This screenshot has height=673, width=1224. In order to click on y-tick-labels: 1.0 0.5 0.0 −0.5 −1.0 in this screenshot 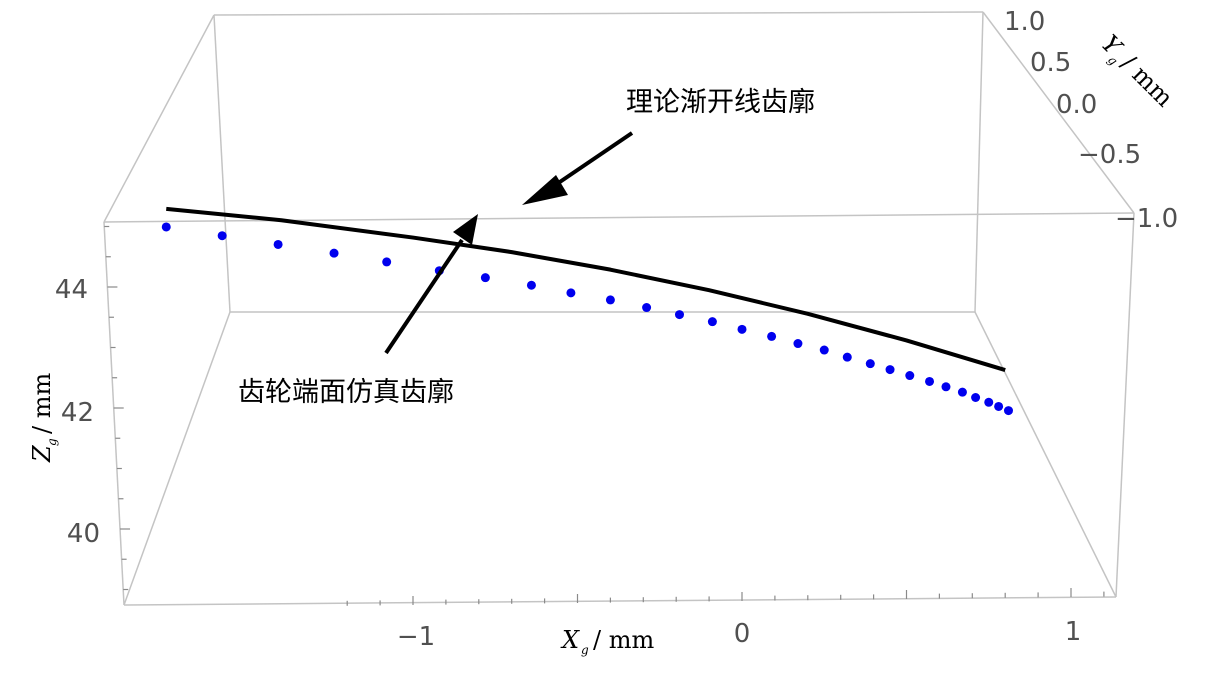, I will do `click(1091, 120)`.